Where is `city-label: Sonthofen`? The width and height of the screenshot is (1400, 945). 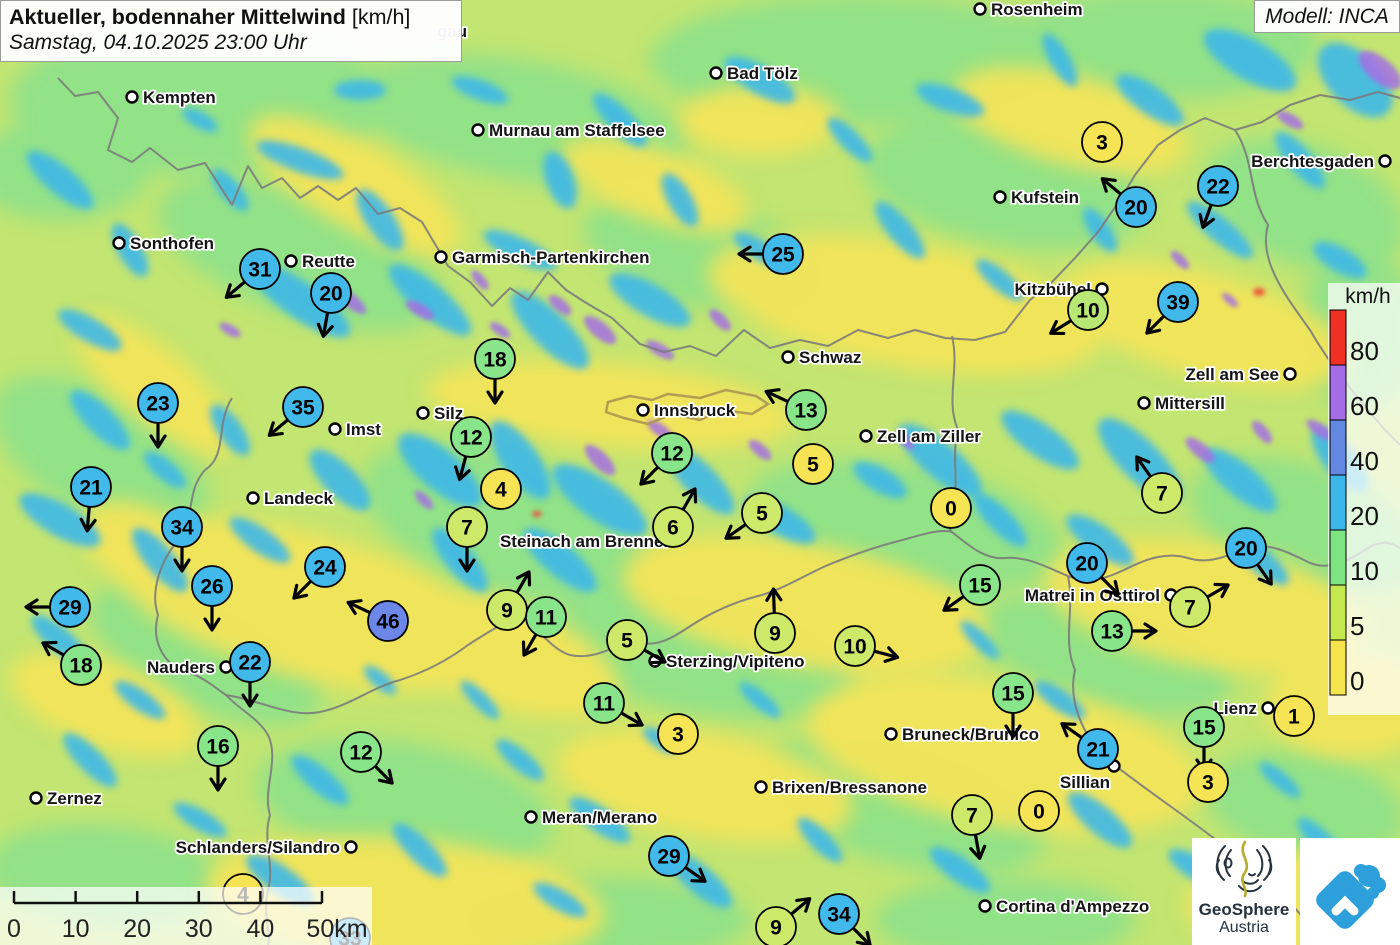 city-label: Sonthofen is located at coordinates (172, 243).